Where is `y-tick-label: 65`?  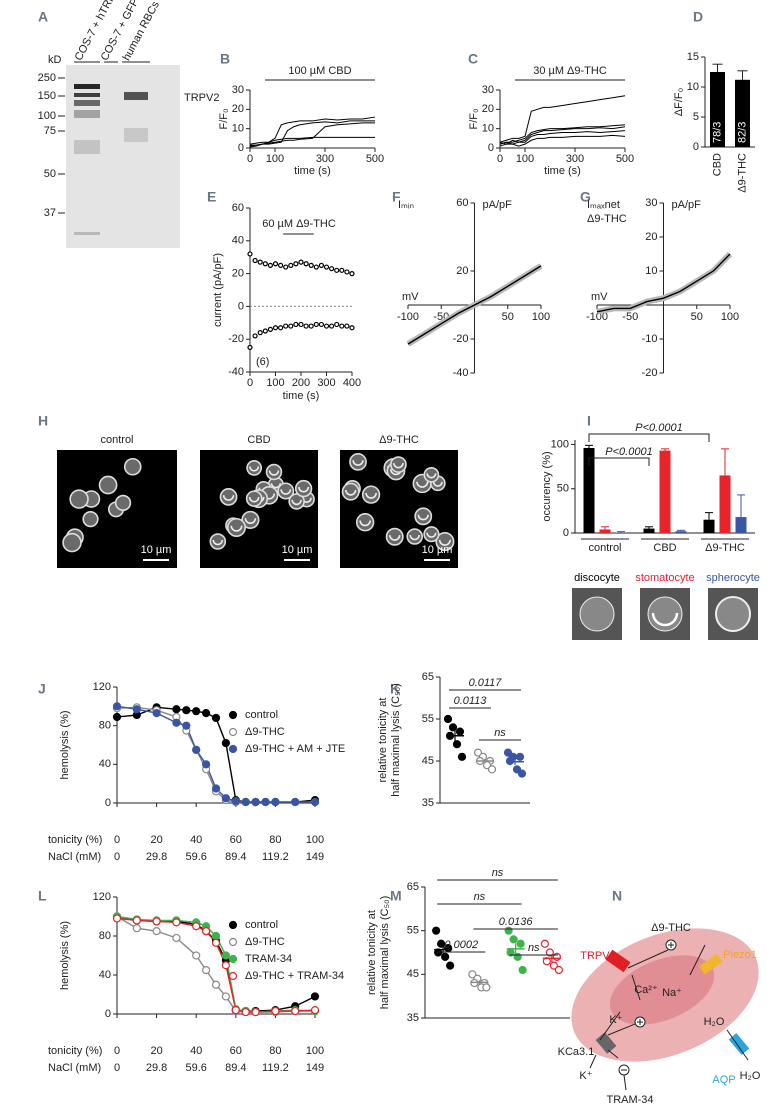 y-tick-label: 65 is located at coordinates (428, 677).